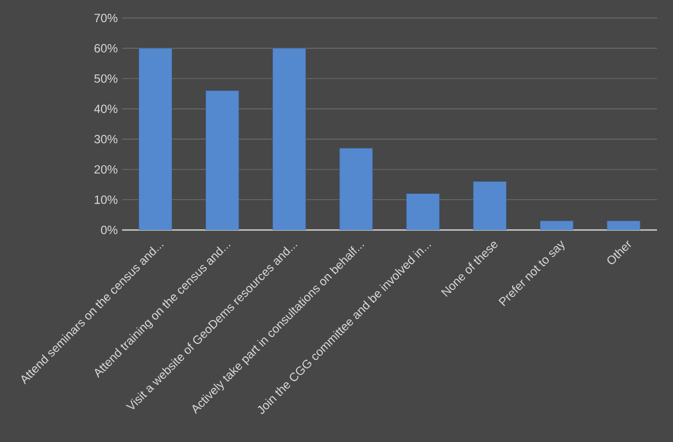 Image resolution: width=673 pixels, height=442 pixels. What do you see at coordinates (106, 18) in the screenshot?
I see `y-tick-label: 70%` at bounding box center [106, 18].